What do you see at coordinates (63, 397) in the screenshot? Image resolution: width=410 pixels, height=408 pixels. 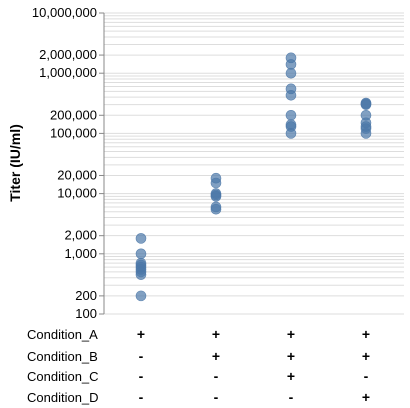 I see `condition-label: Condition_D` at bounding box center [63, 397].